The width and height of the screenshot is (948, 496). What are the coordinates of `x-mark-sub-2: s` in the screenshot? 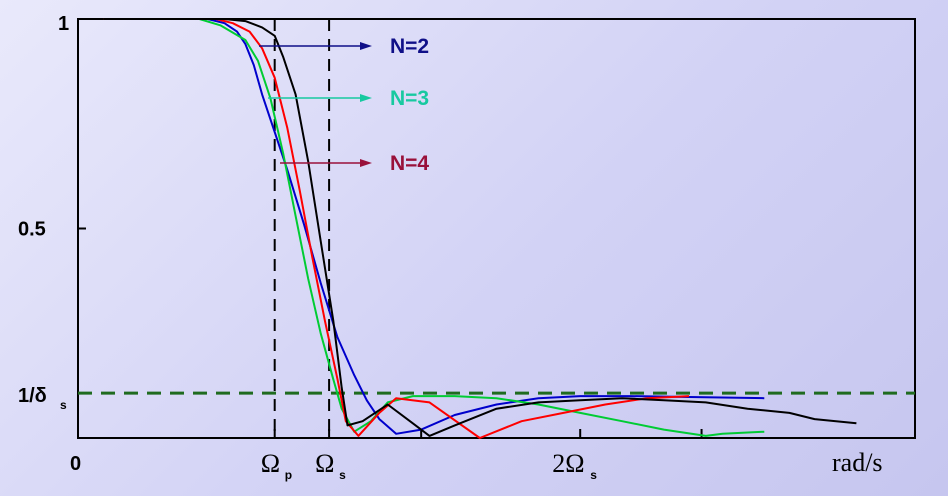 It's located at (593, 475).